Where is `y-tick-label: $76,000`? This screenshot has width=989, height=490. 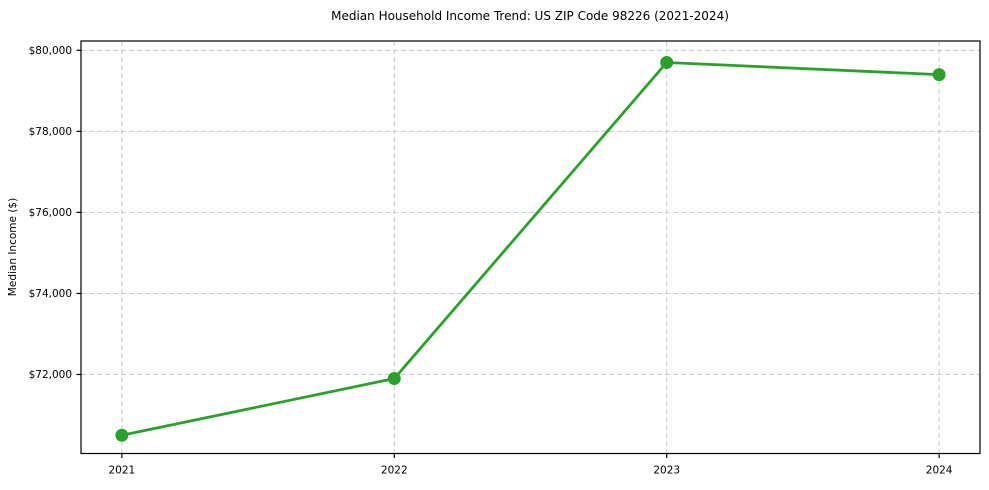
y-tick-label: $76,000 is located at coordinates (50, 213).